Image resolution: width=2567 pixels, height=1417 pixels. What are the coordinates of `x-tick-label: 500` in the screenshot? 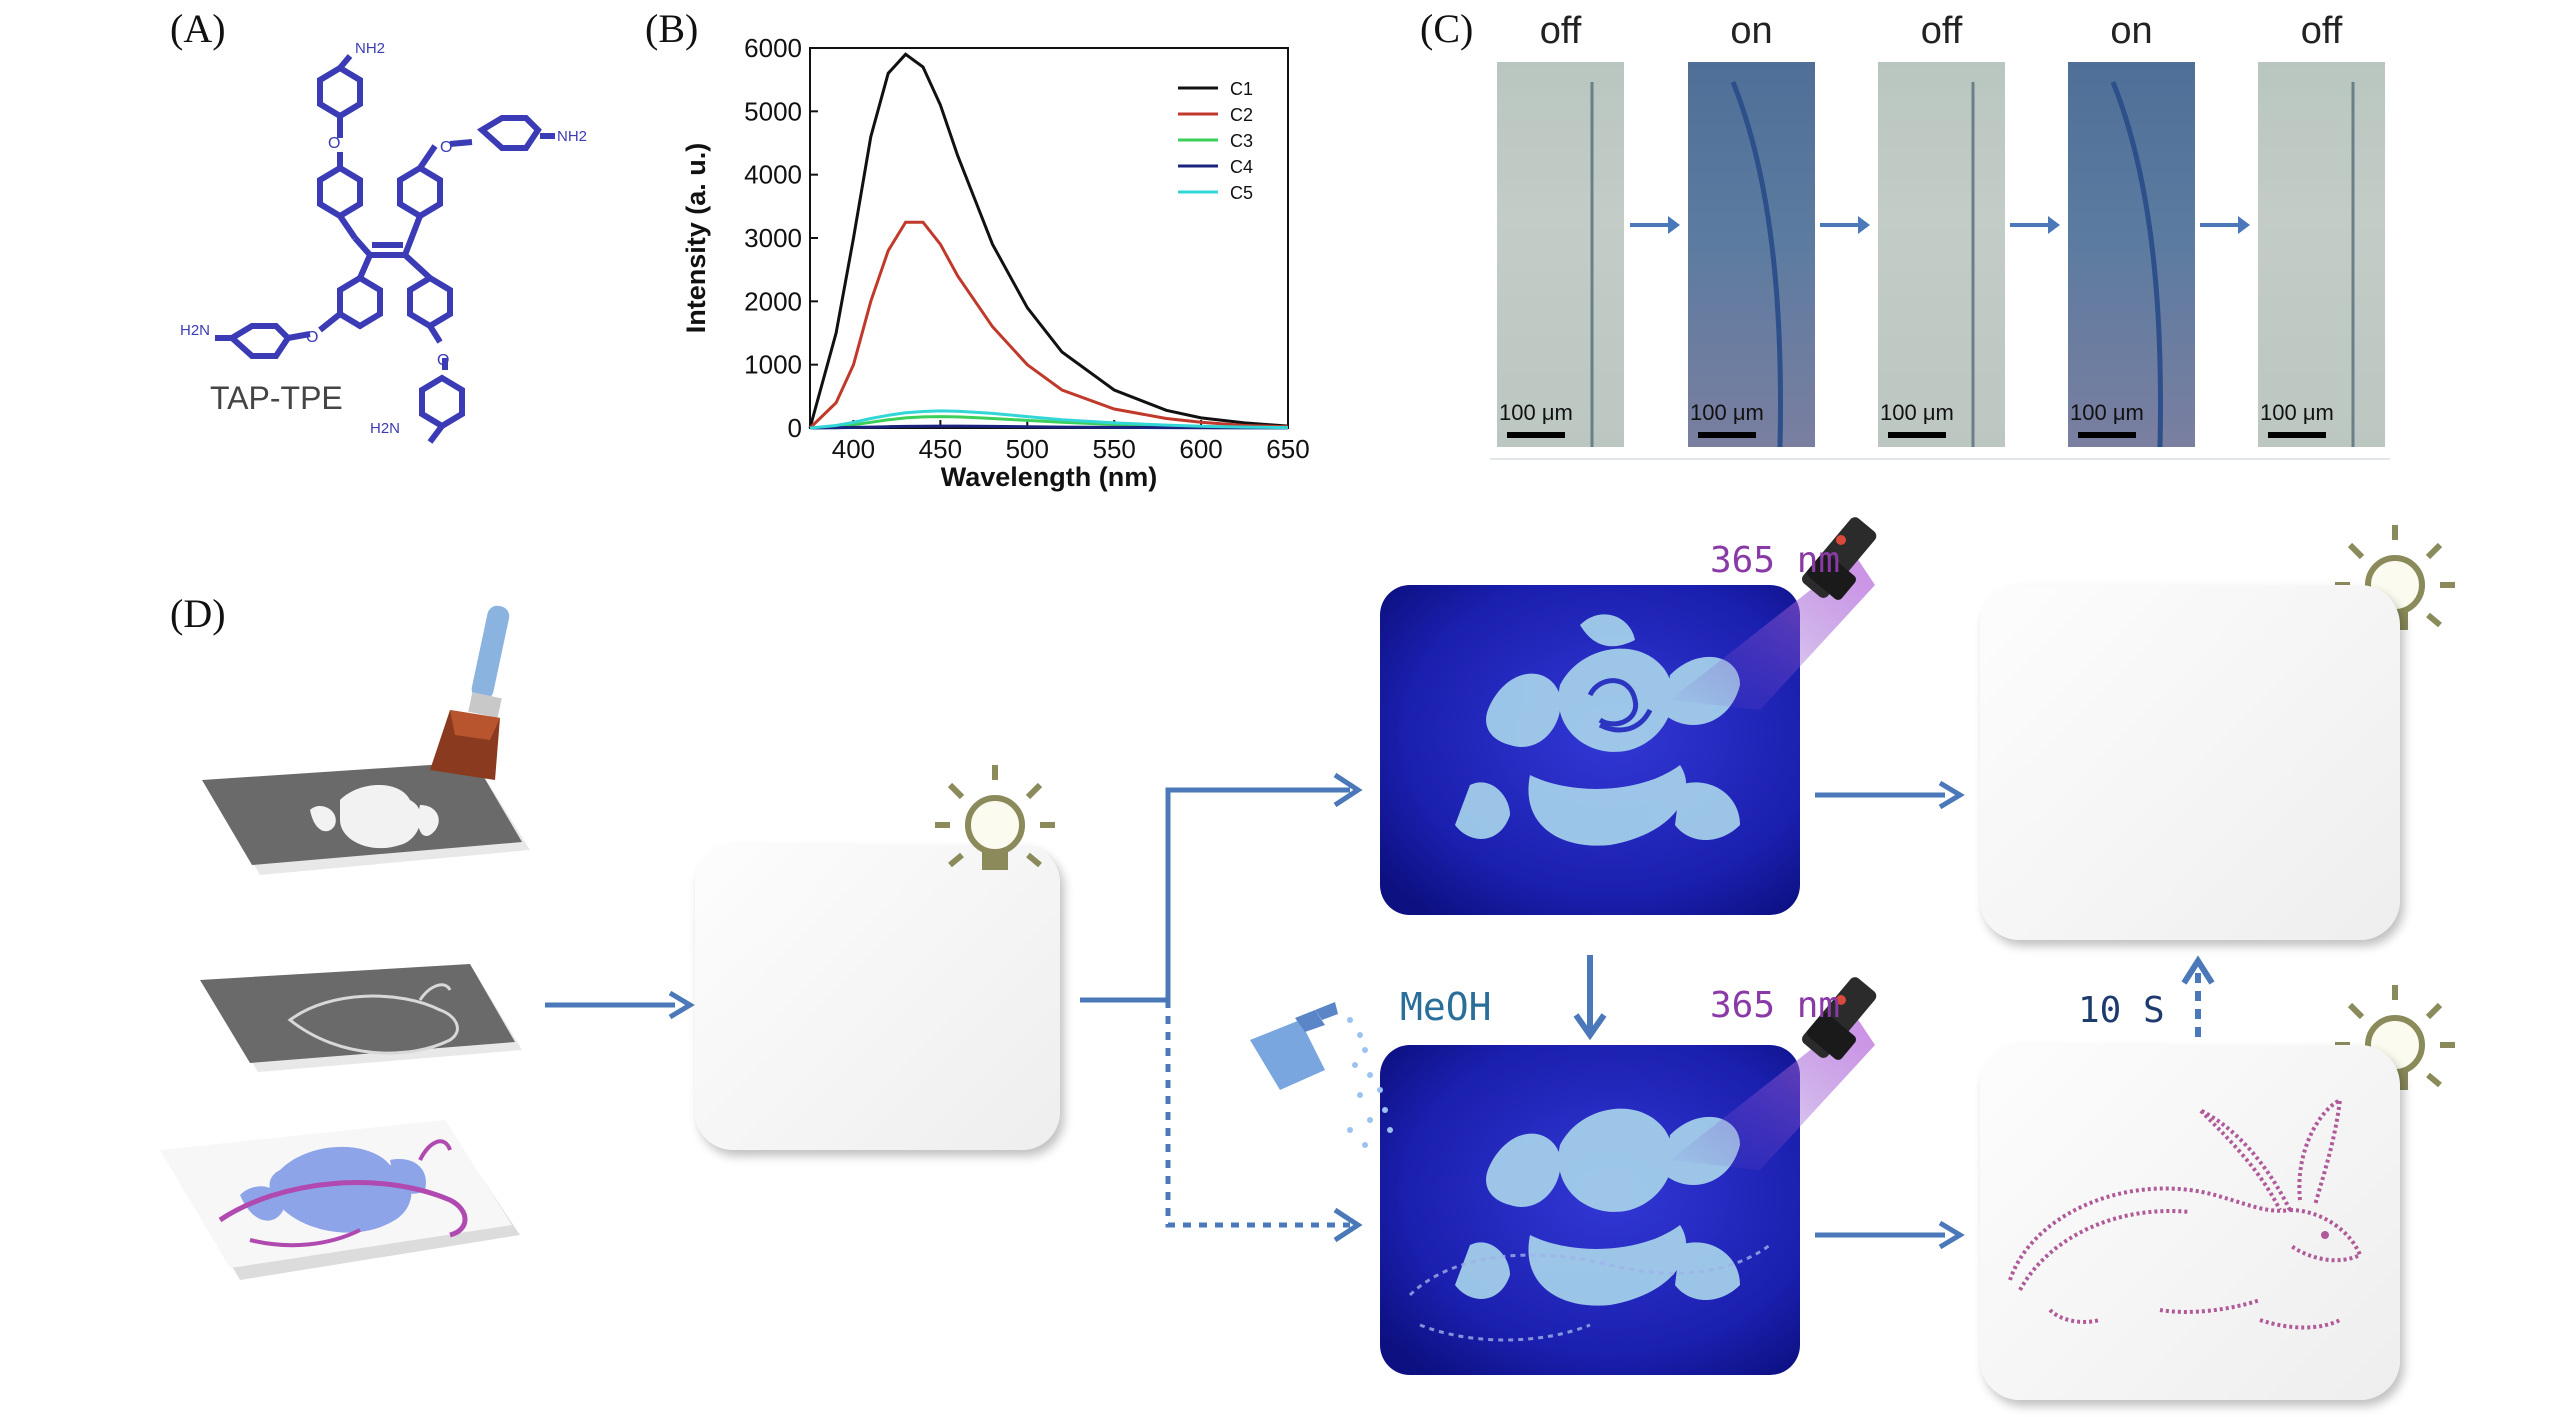 It's located at (1027, 449).